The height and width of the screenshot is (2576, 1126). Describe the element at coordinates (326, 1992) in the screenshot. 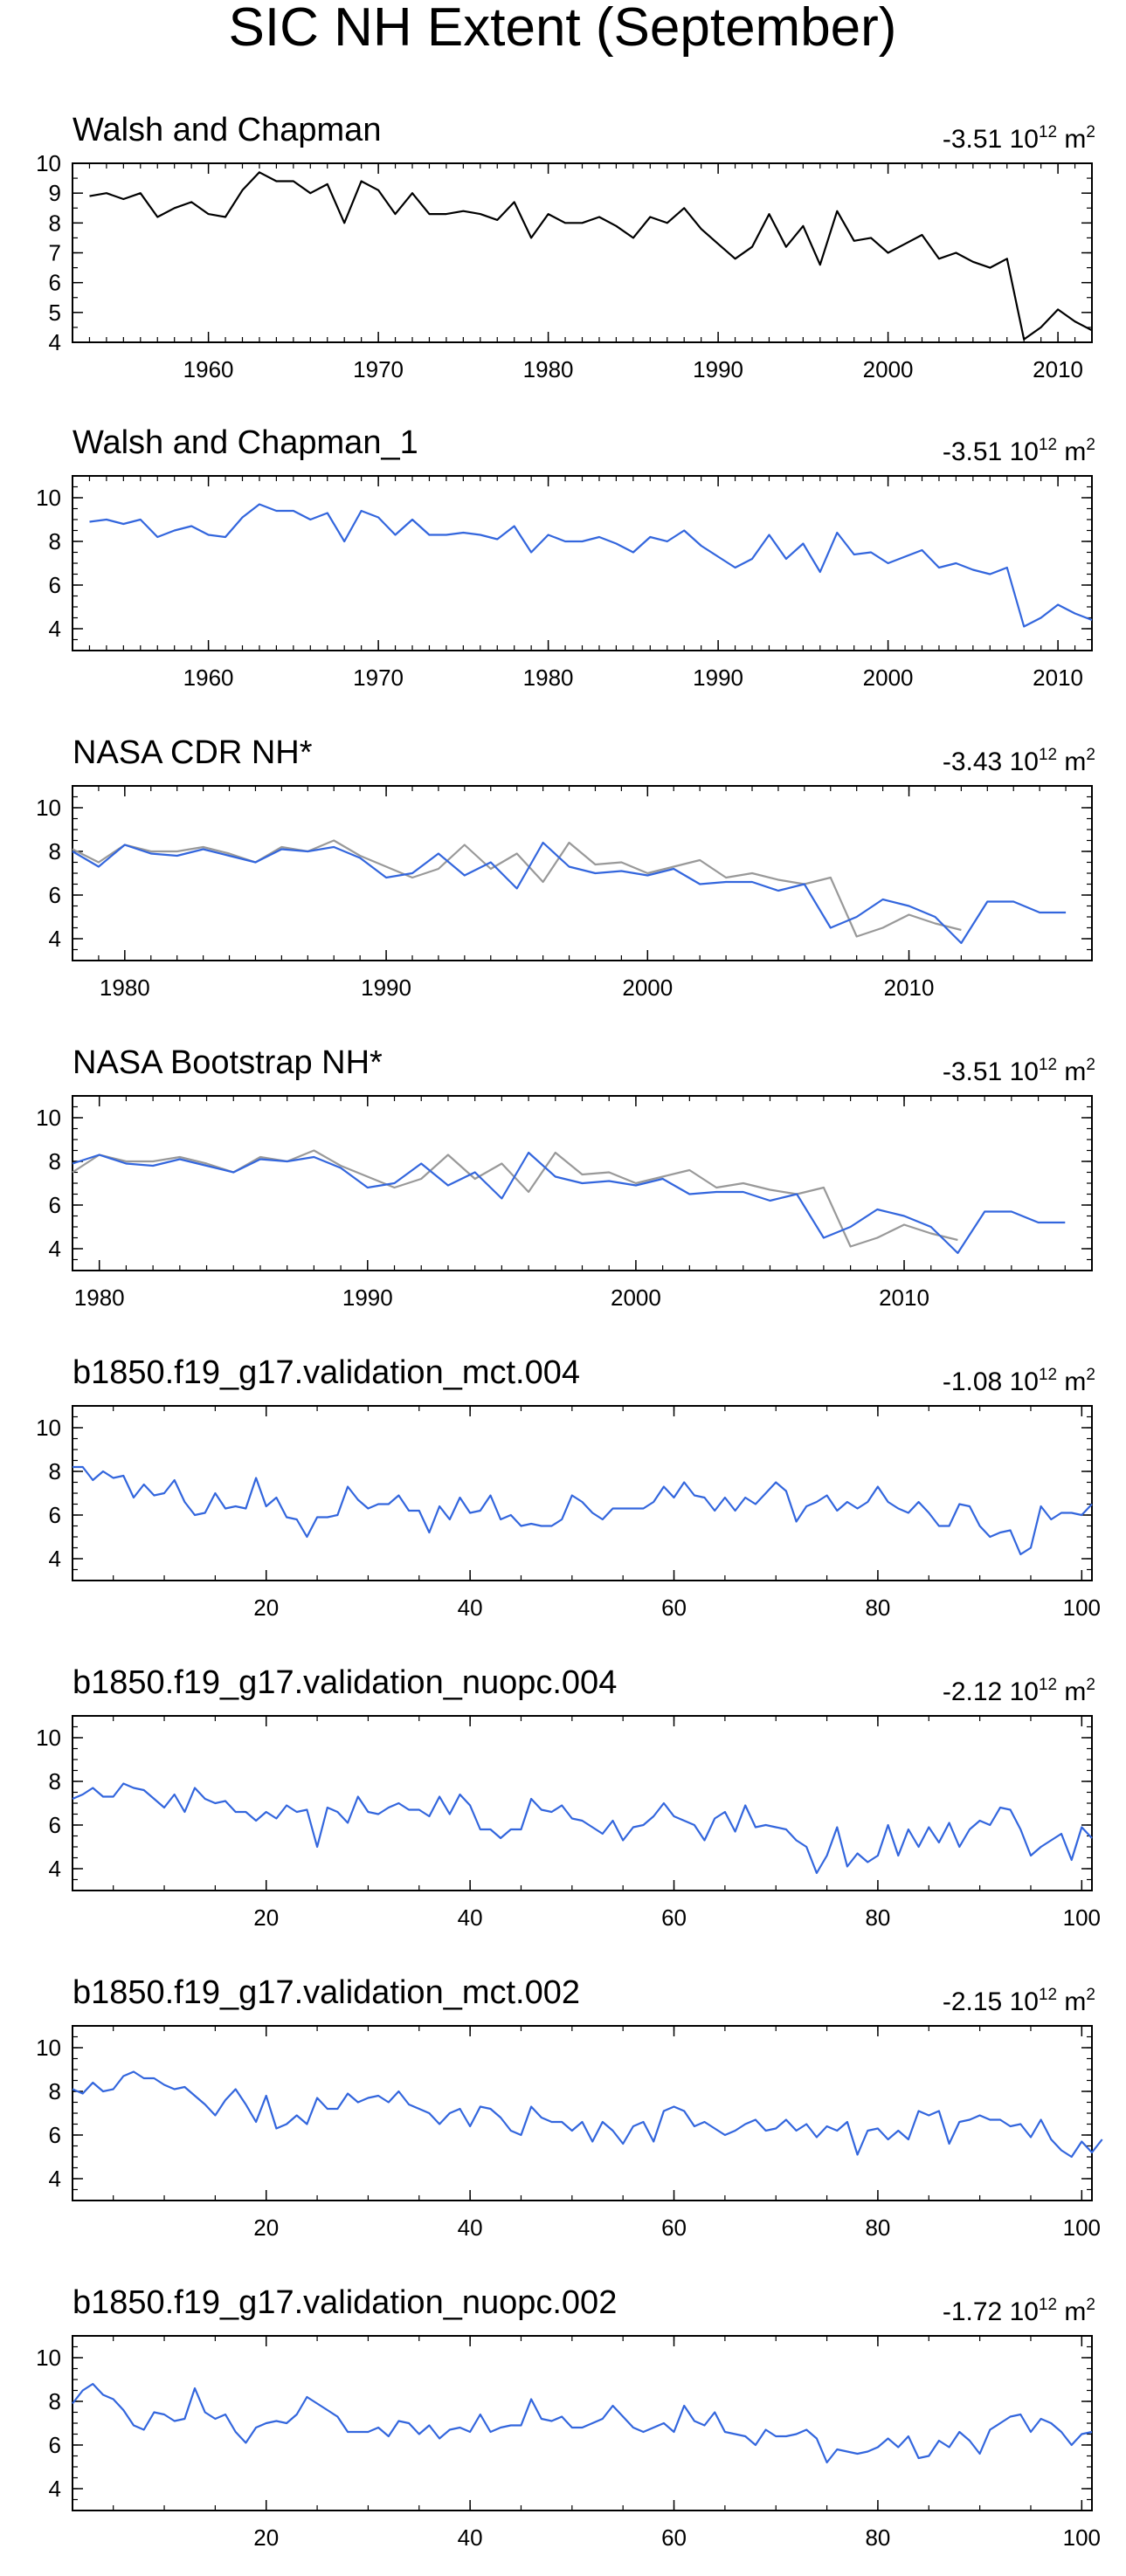

I see `panel-title: b1850.f19_g17.validation_mct.002` at that location.